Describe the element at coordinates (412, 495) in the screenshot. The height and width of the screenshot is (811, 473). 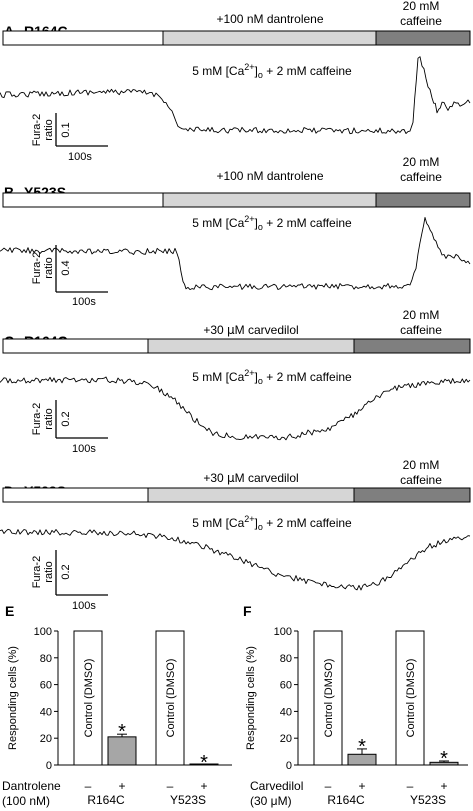
I see `caffeine-bar-d` at that location.